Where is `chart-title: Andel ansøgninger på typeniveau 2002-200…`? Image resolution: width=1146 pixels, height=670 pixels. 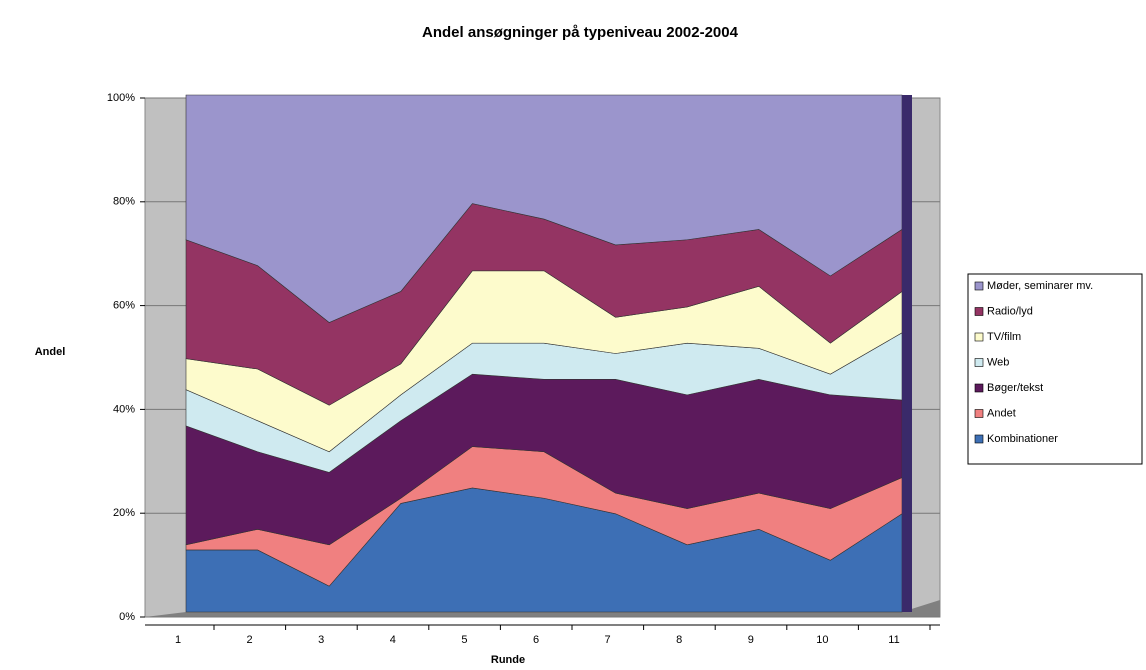
chart-title: Andel ansøgninger på typeniveau 2002-200… is located at coordinates (580, 32).